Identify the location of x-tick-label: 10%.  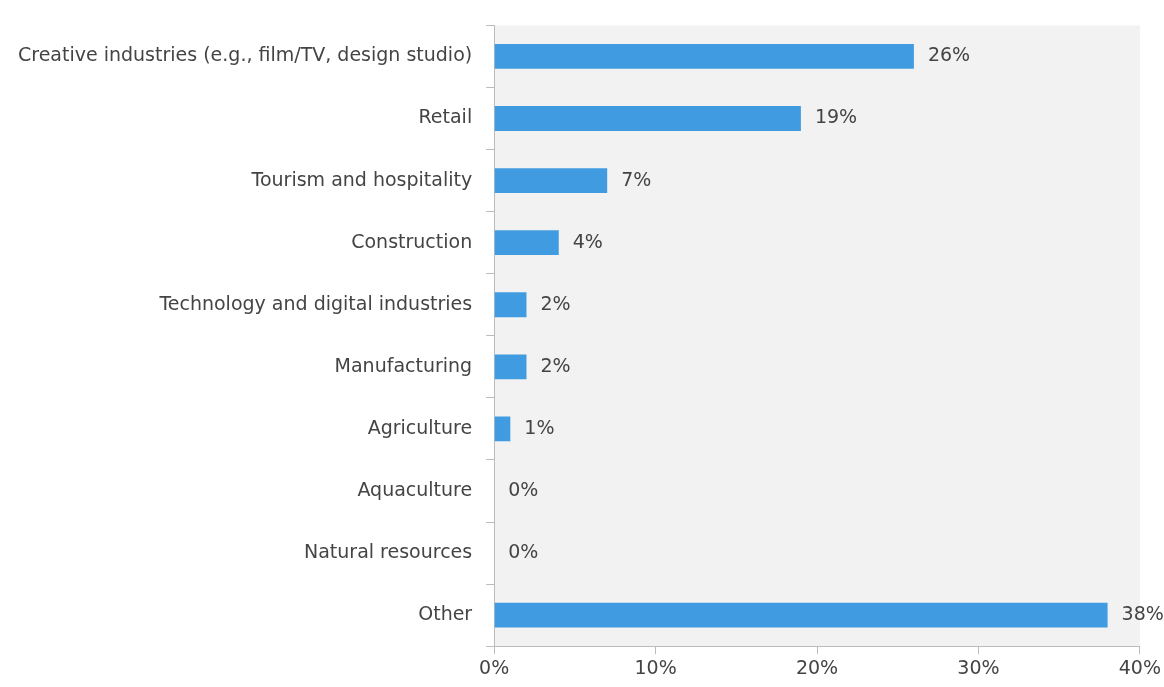
(655, 666).